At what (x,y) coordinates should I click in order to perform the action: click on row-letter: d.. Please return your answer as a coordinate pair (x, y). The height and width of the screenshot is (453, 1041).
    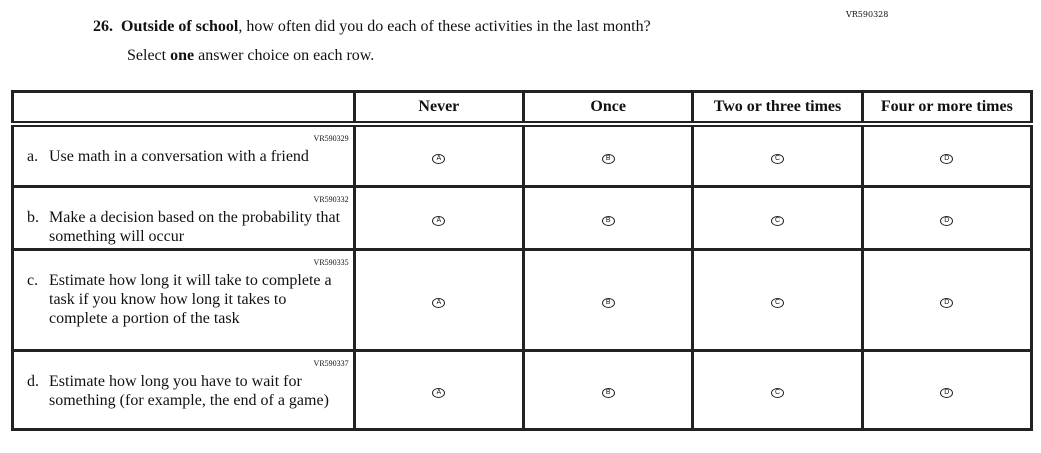
    Looking at the image, I should click on (33, 381).